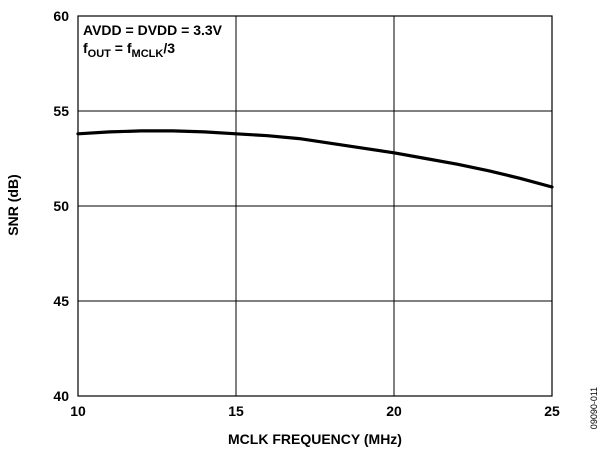 This screenshot has width=600, height=452. I want to click on y-tick-60: 60, so click(61, 16).